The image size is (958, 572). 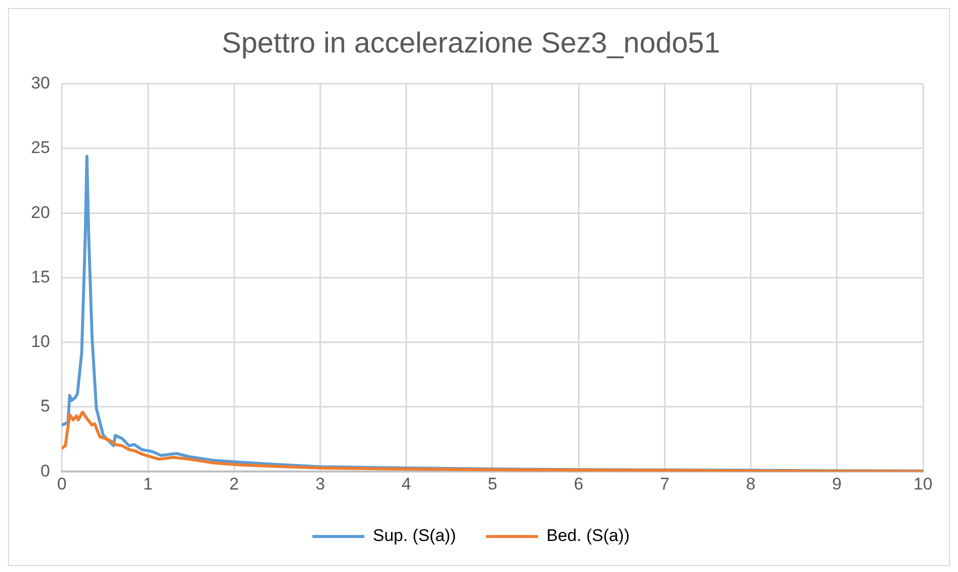 I want to click on x-tick-label: 8, so click(x=751, y=484).